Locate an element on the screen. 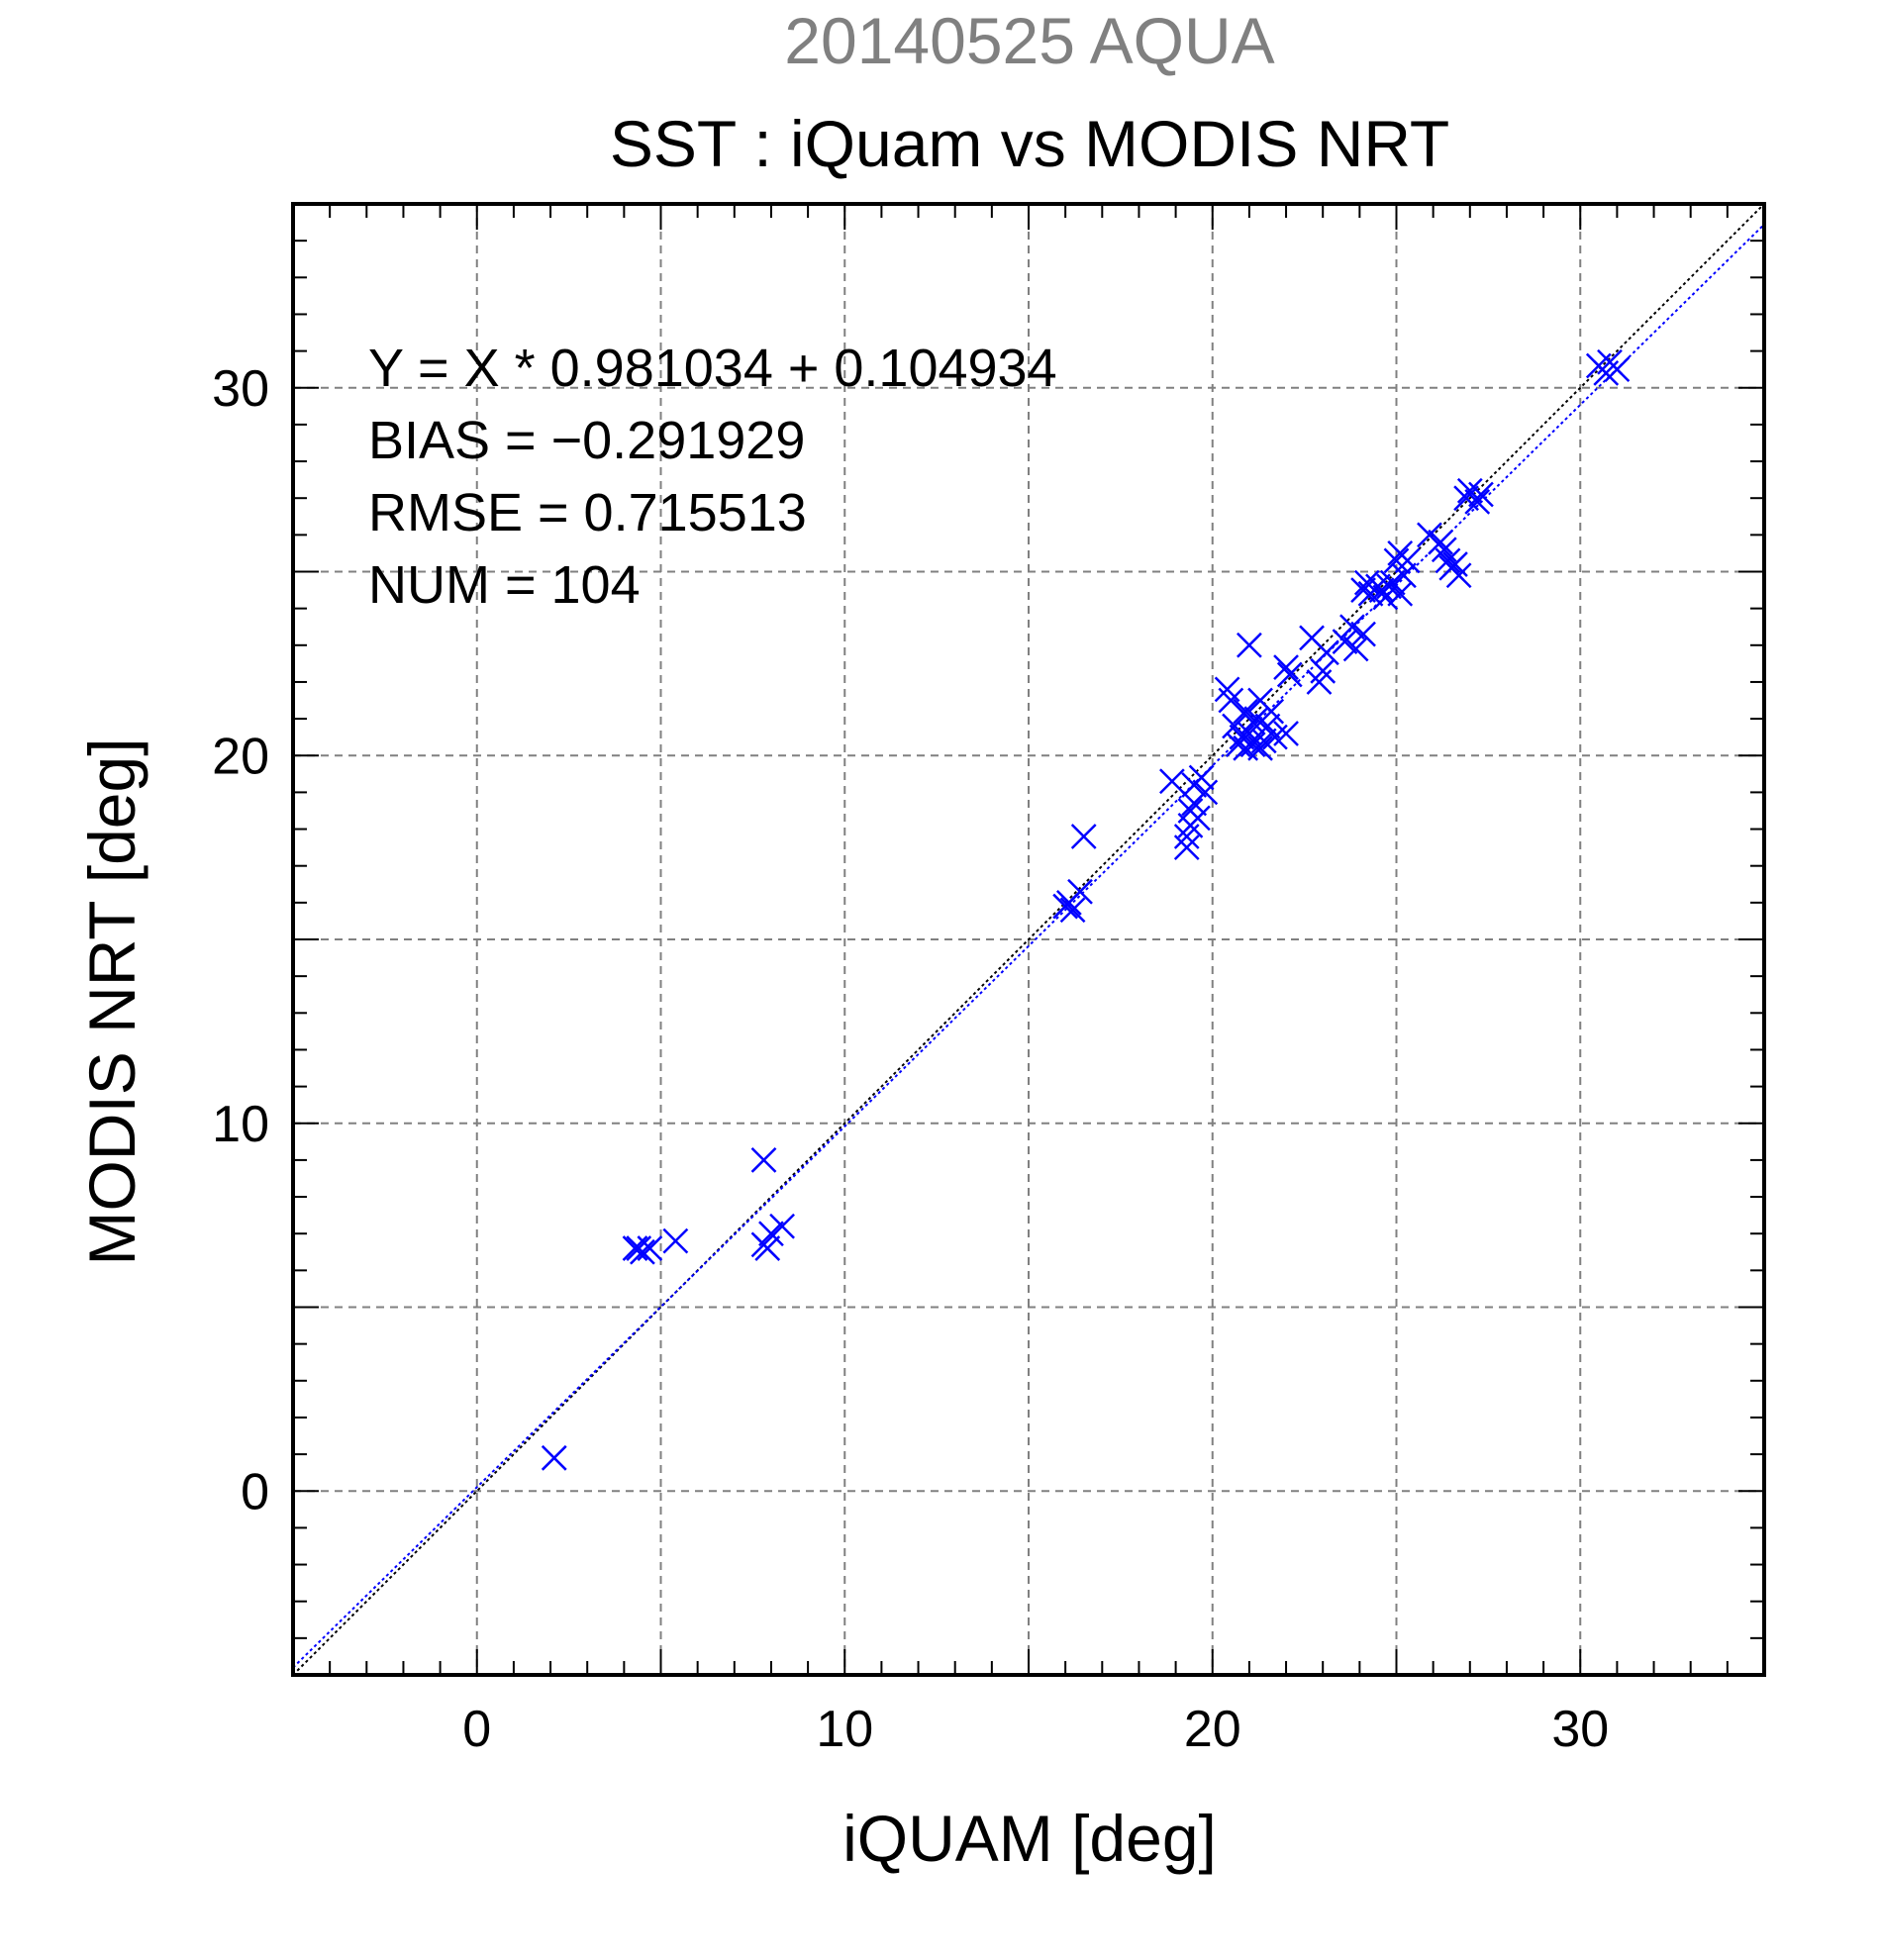 The width and height of the screenshot is (1881, 1960). y-axis-label: MODIS NRT [deg] is located at coordinates (111, 1001).